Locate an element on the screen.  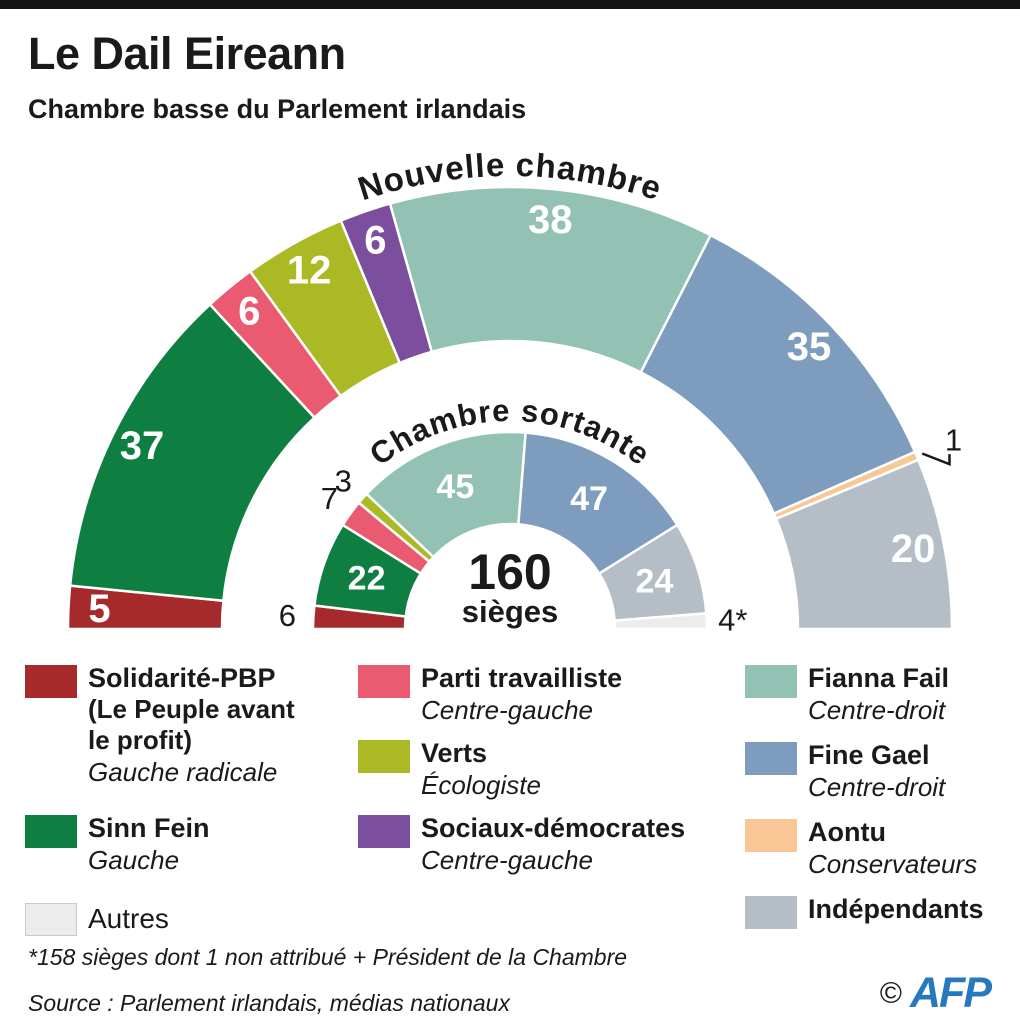
legend-party-name-extra: le profit) is located at coordinates (140, 740).